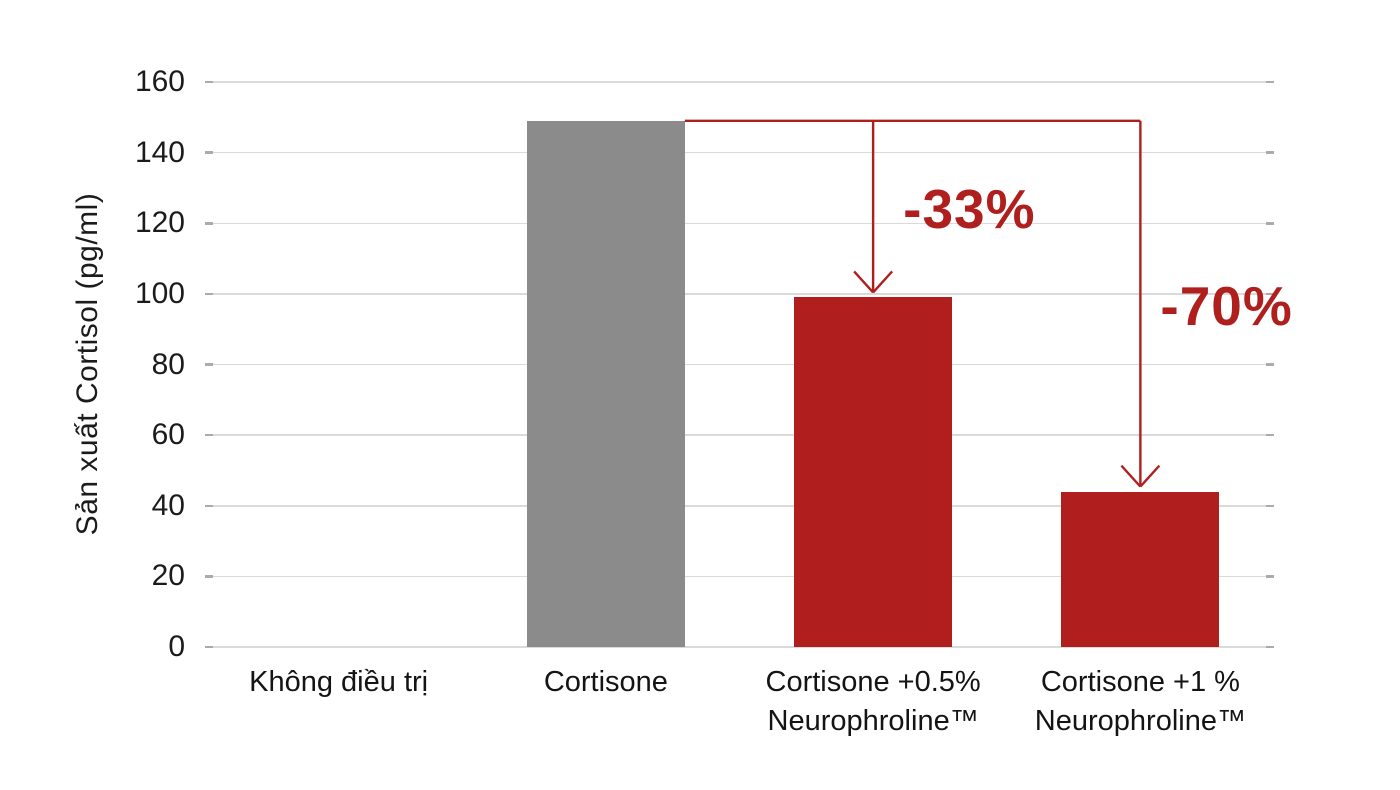  I want to click on y-tick-label-100: 100, so click(159, 293).